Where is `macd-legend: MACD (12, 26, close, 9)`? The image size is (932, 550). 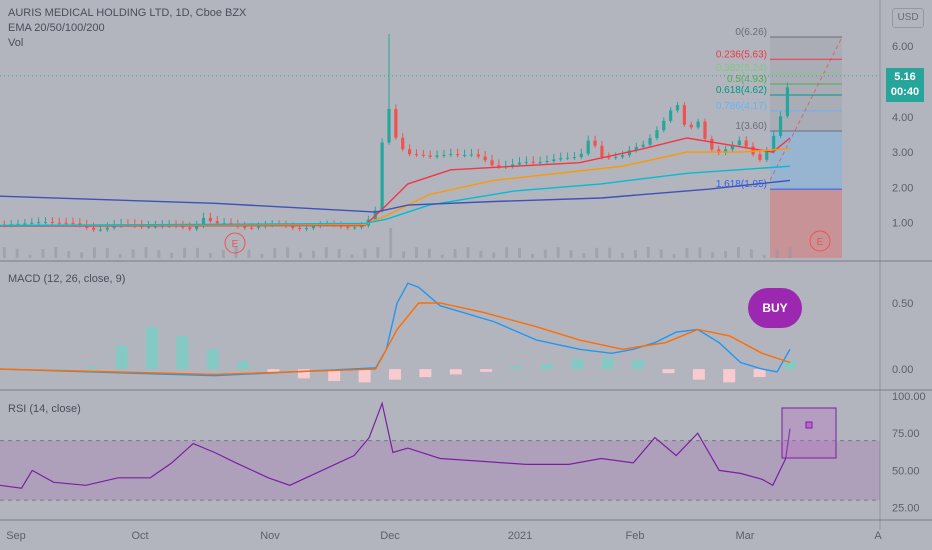 macd-legend: MACD (12, 26, close, 9) is located at coordinates (67, 279).